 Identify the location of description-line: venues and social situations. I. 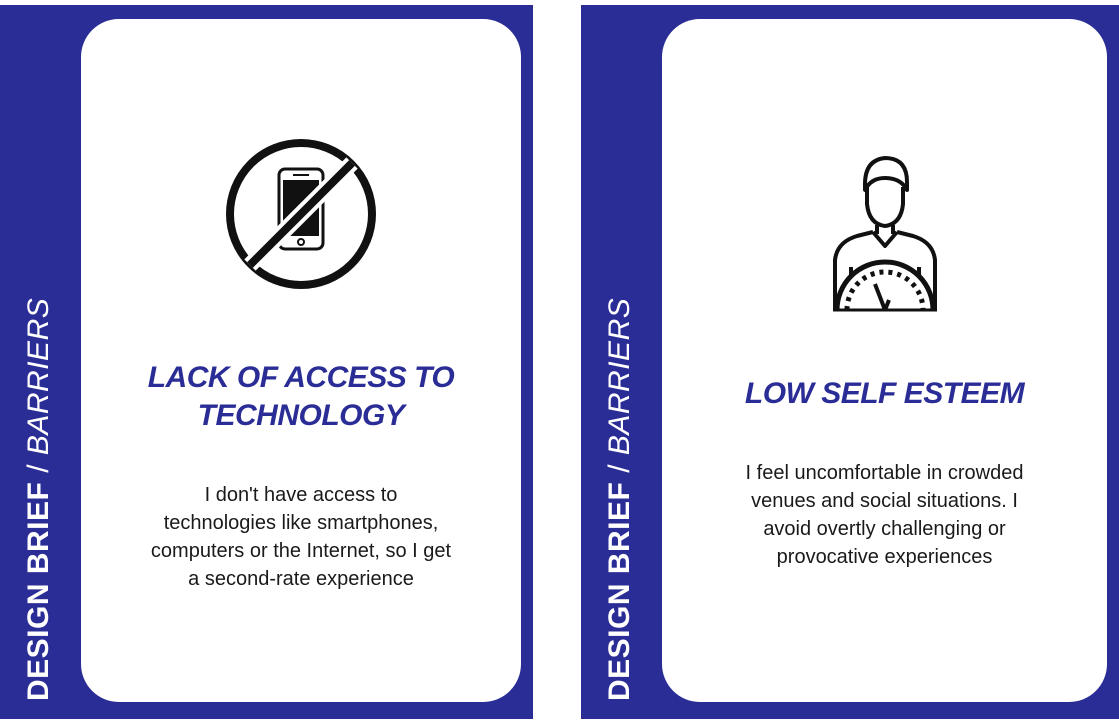
(884, 501).